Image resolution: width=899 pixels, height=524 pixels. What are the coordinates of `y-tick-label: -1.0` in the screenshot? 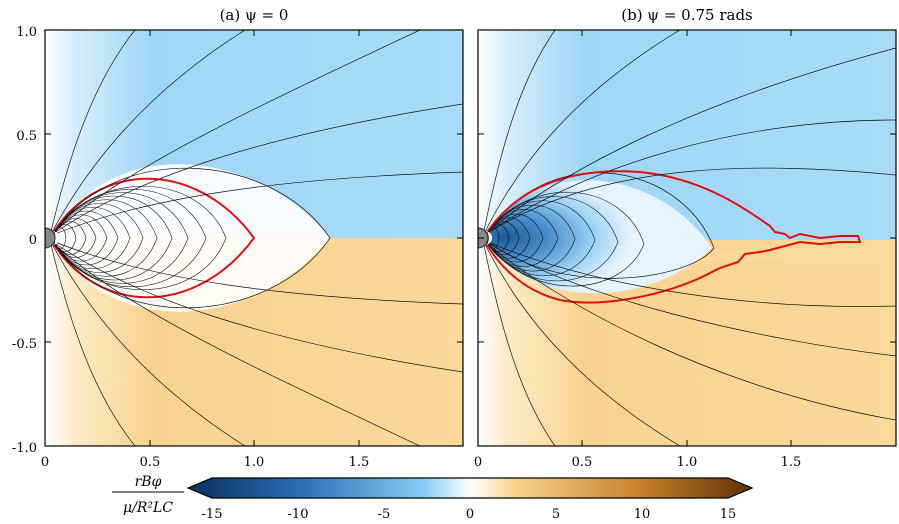 It's located at (24, 448).